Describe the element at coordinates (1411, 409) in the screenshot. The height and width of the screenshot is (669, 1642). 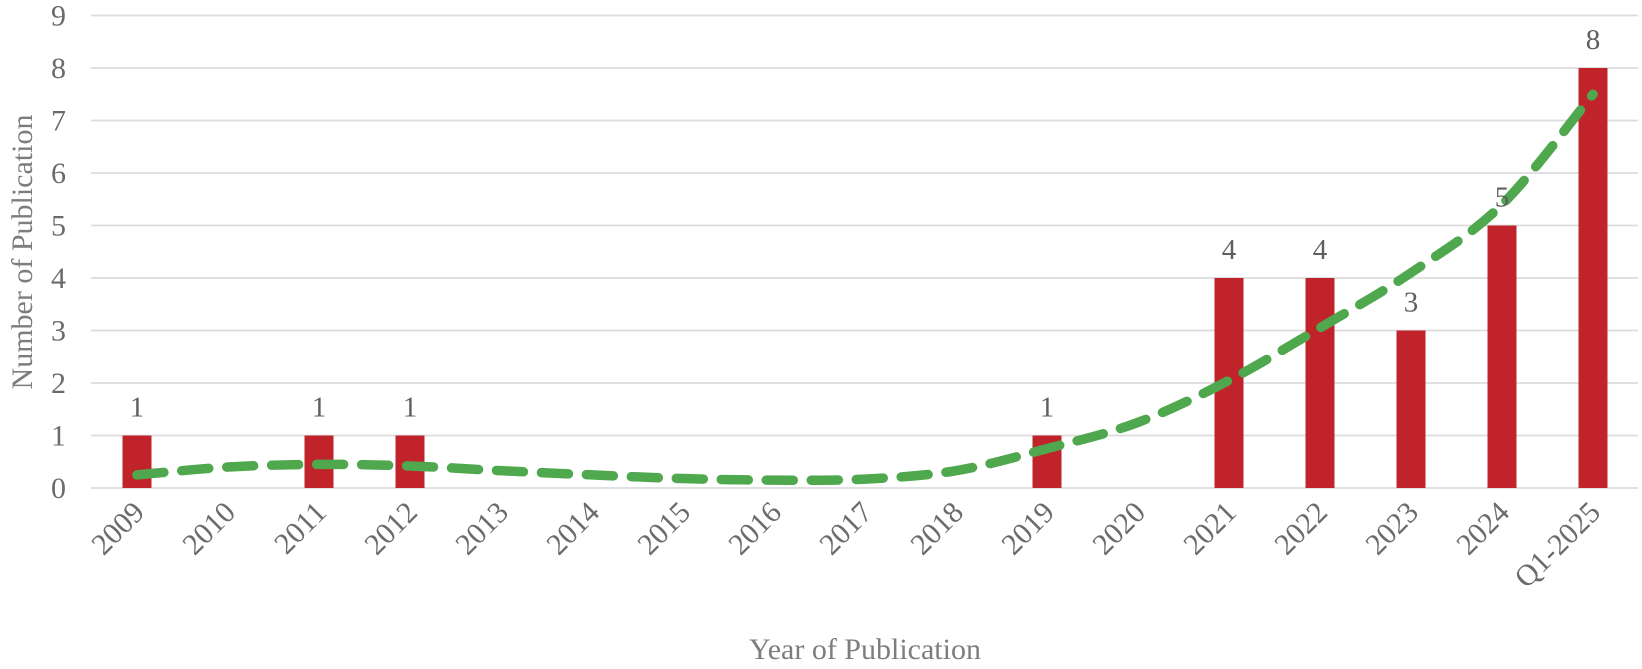
I see `bar-2023` at that location.